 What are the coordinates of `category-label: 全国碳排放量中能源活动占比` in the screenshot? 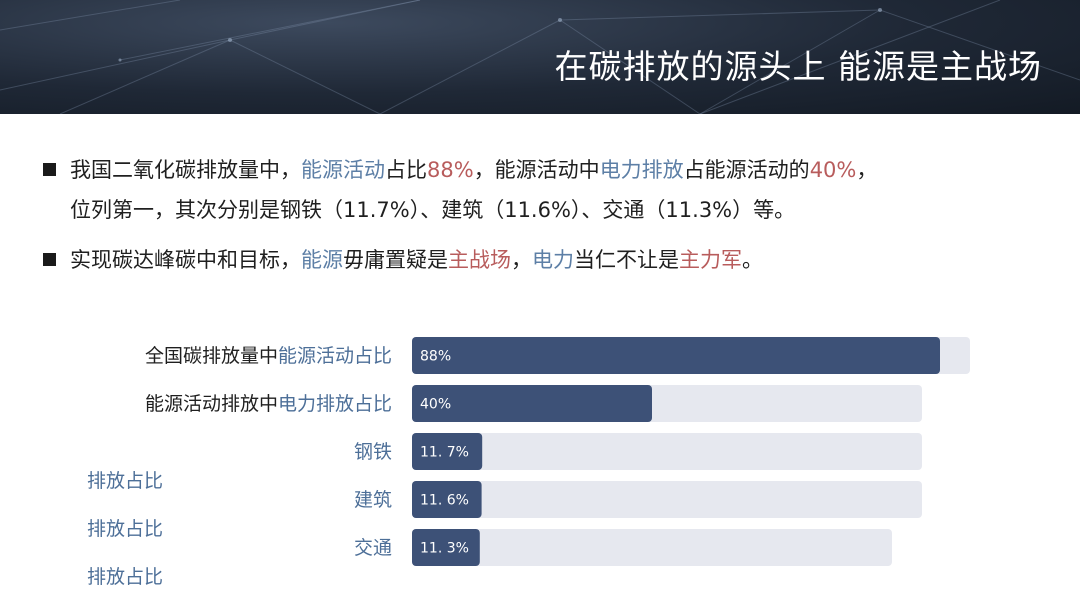 It's located at (268, 356).